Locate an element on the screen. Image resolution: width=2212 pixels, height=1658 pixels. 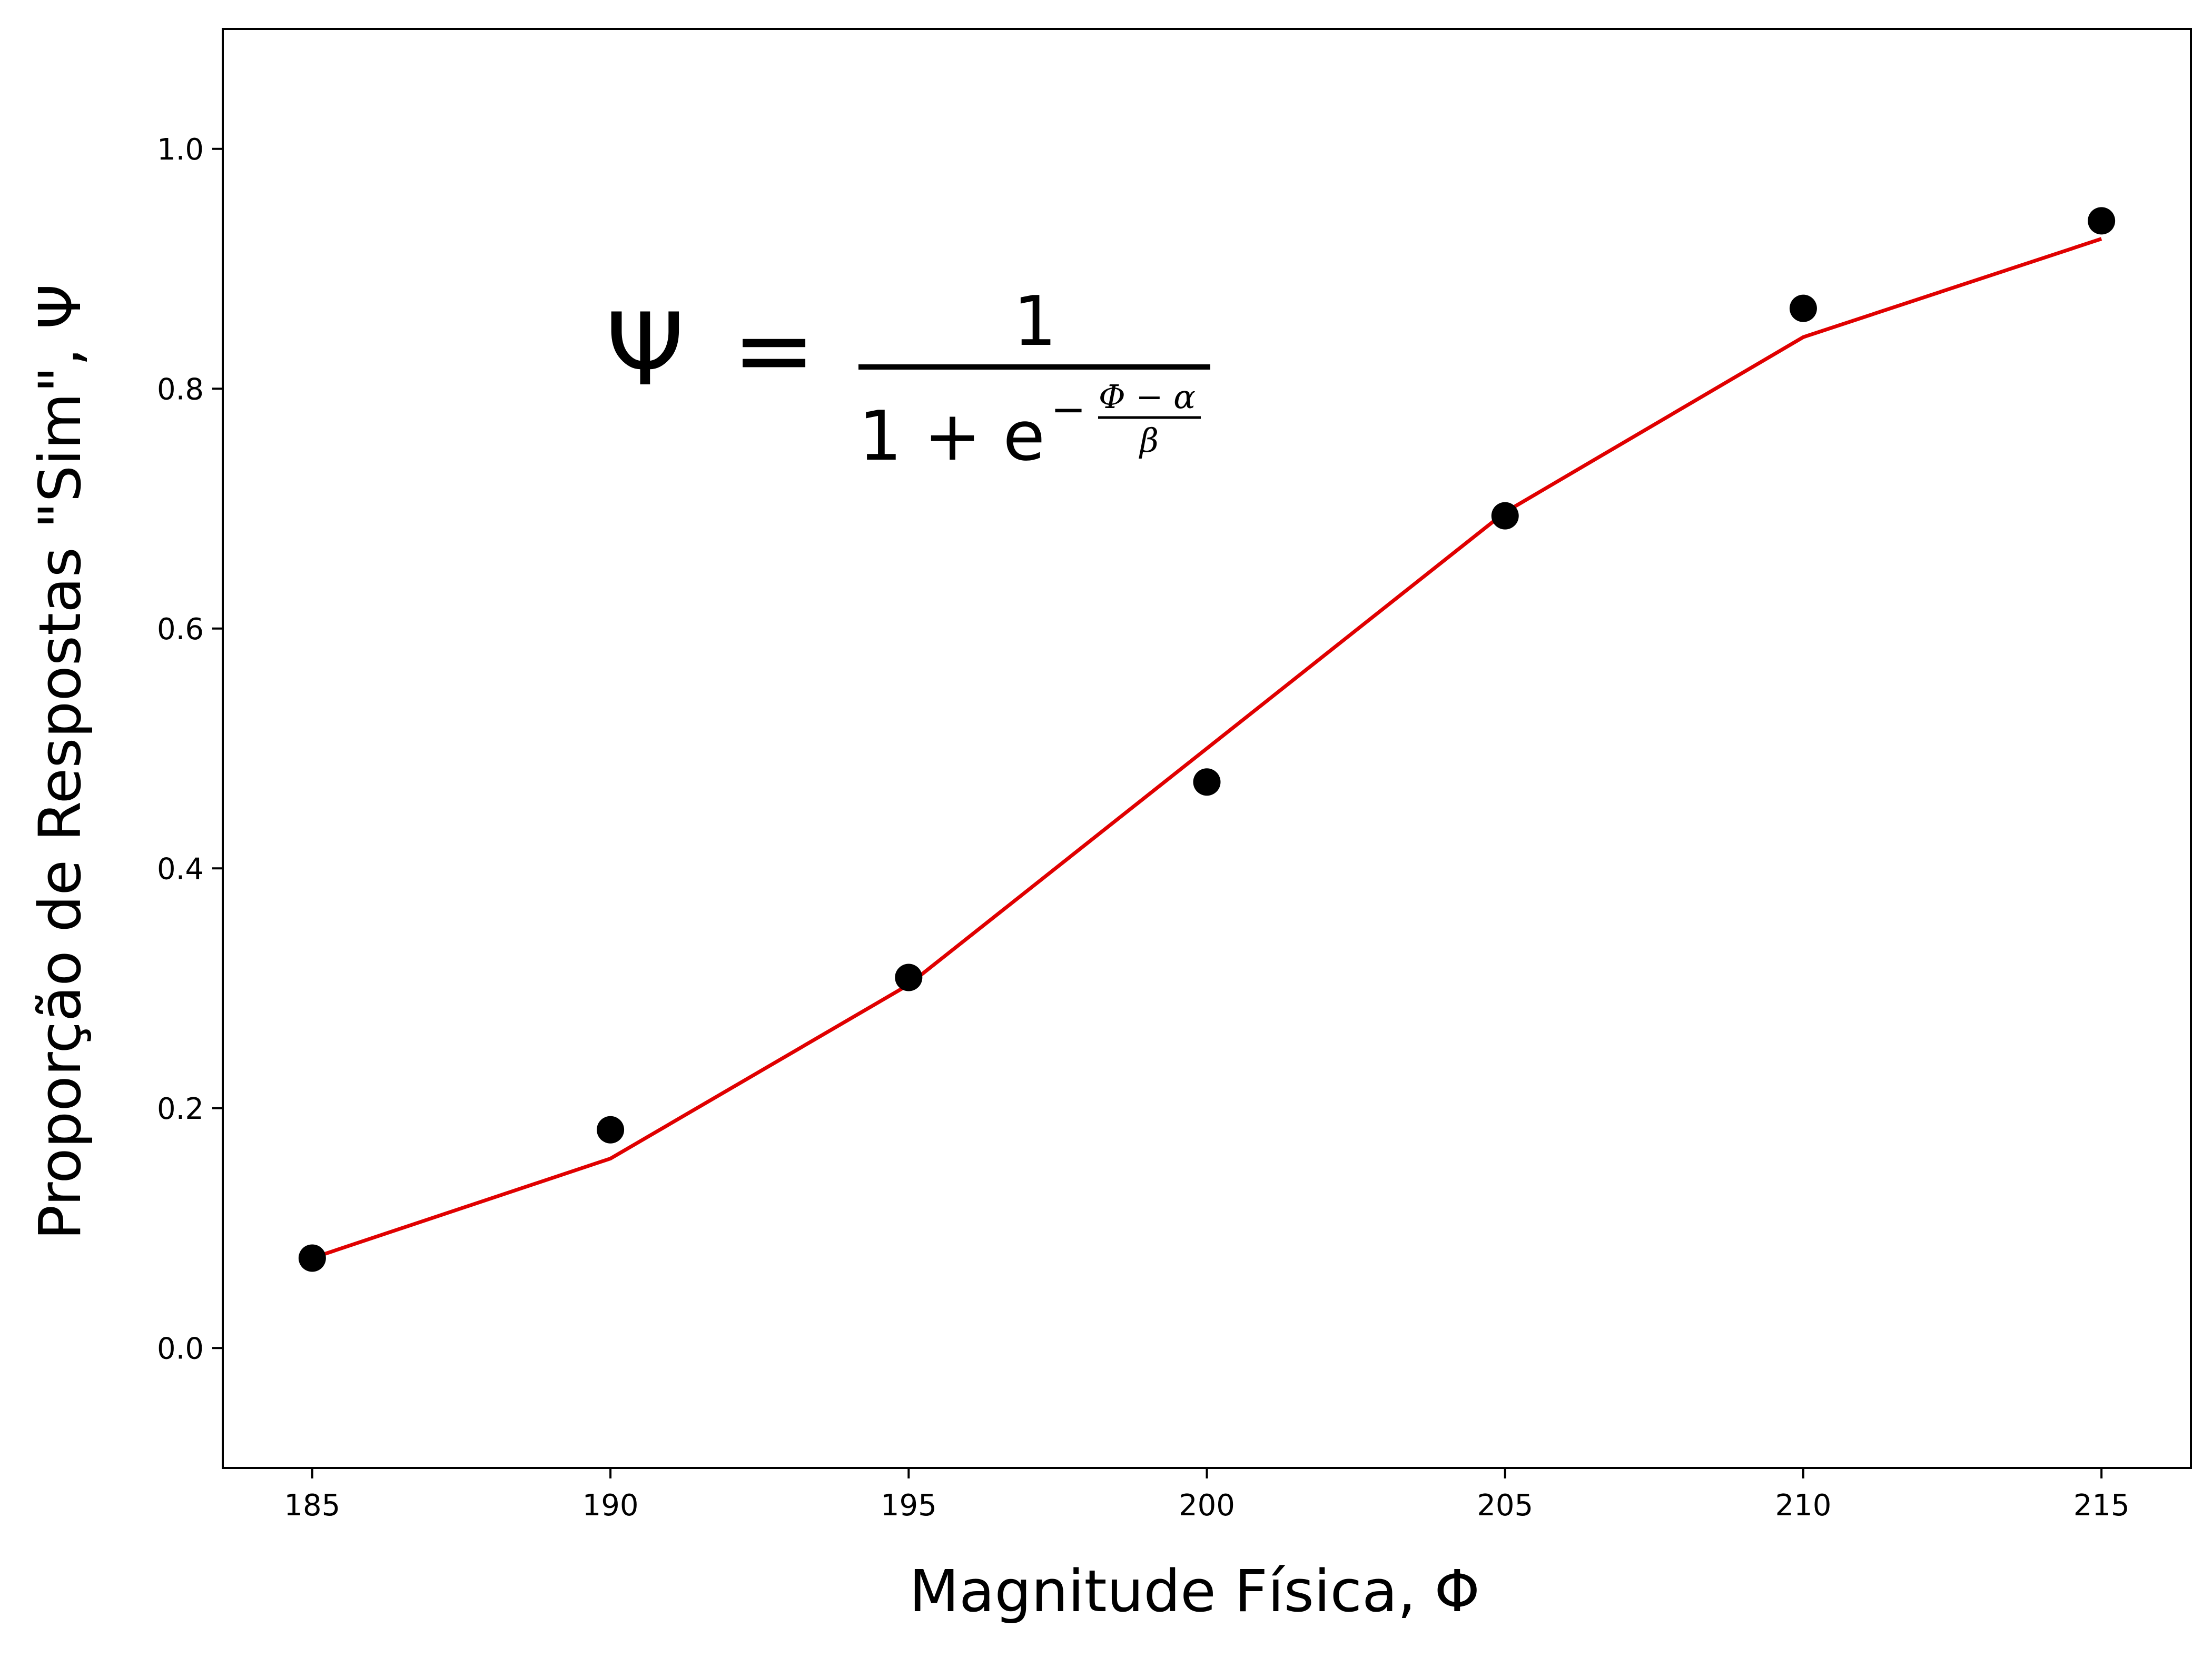
y-tick-label: 0.0 is located at coordinates (180, 1349).